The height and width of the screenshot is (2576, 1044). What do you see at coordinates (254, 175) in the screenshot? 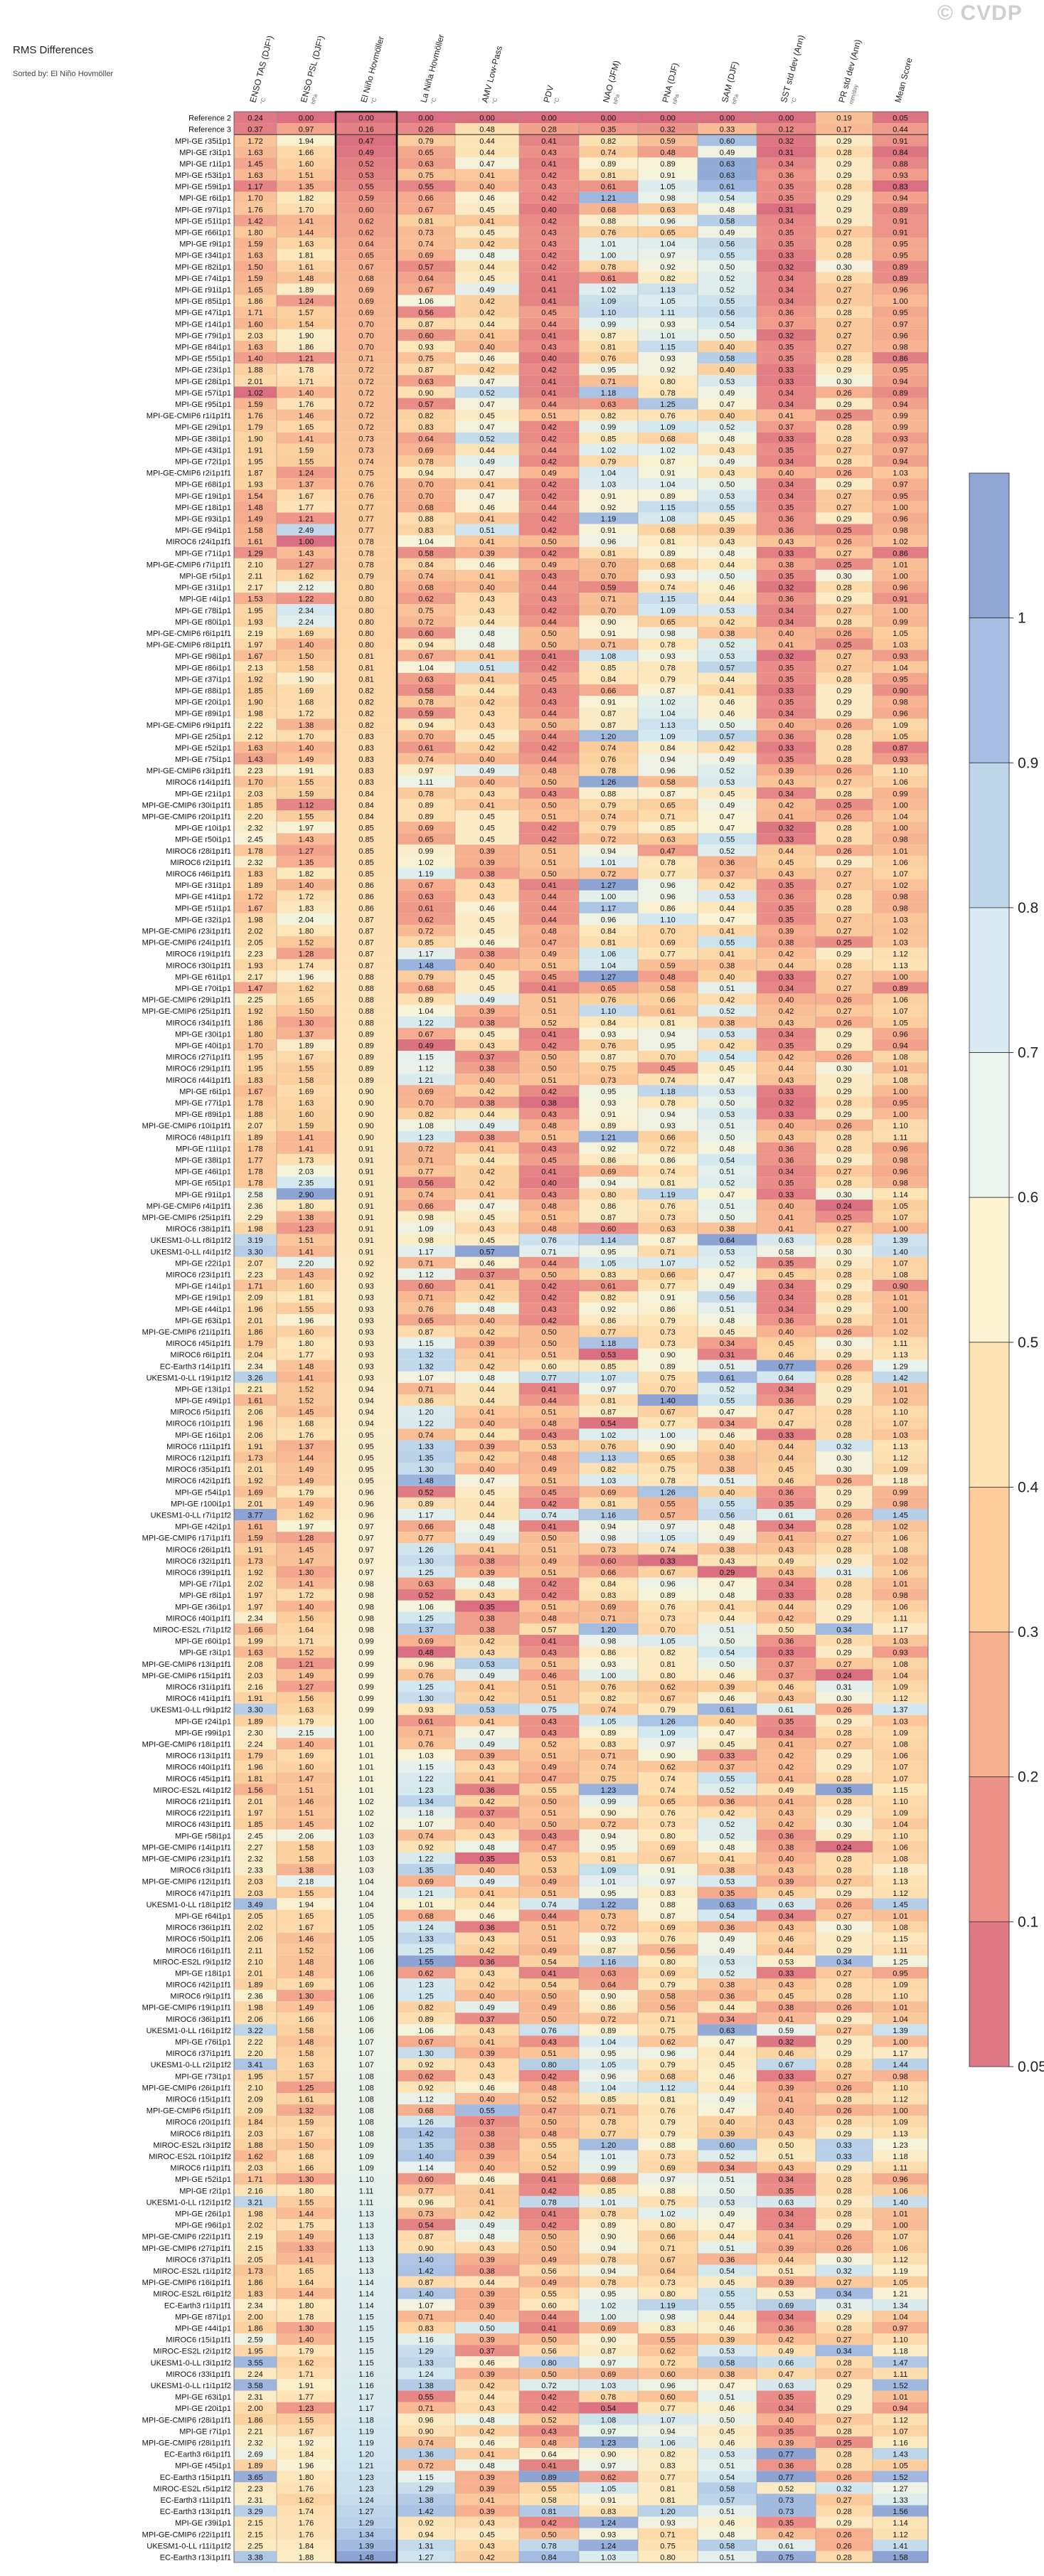
I see `cell-value: 1.63` at bounding box center [254, 175].